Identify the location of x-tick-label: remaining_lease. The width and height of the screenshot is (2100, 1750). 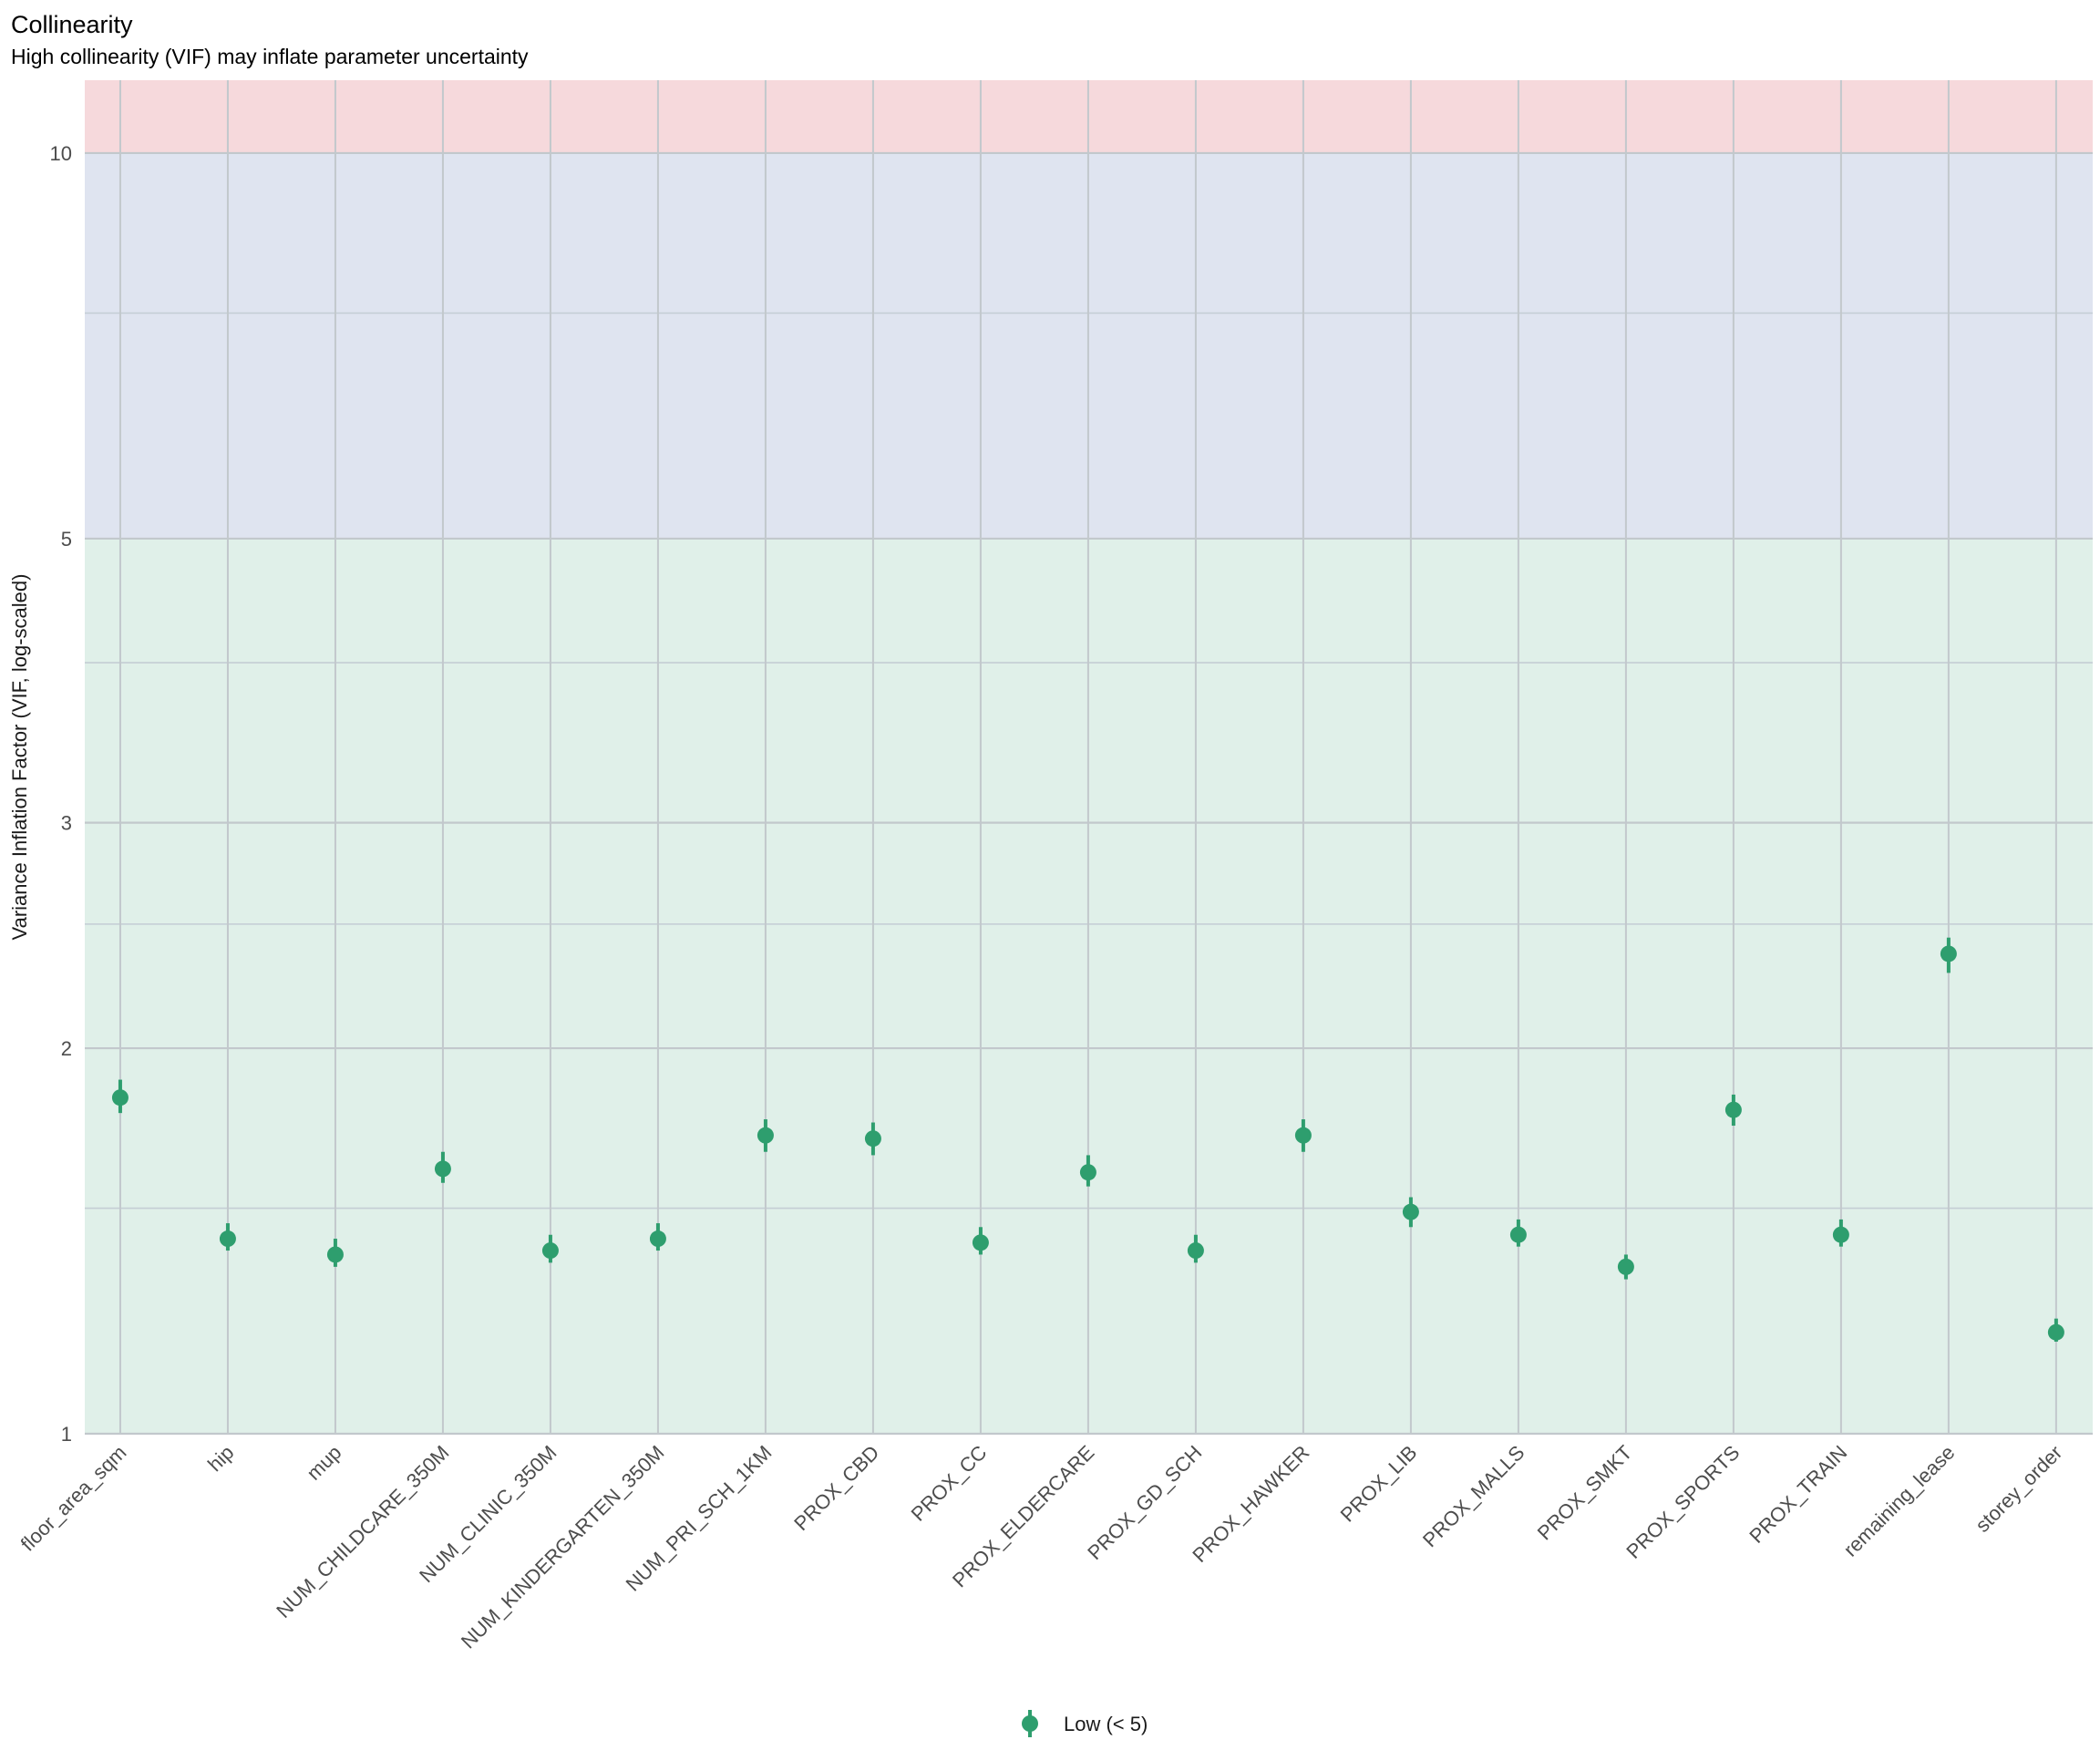
(1900, 1501).